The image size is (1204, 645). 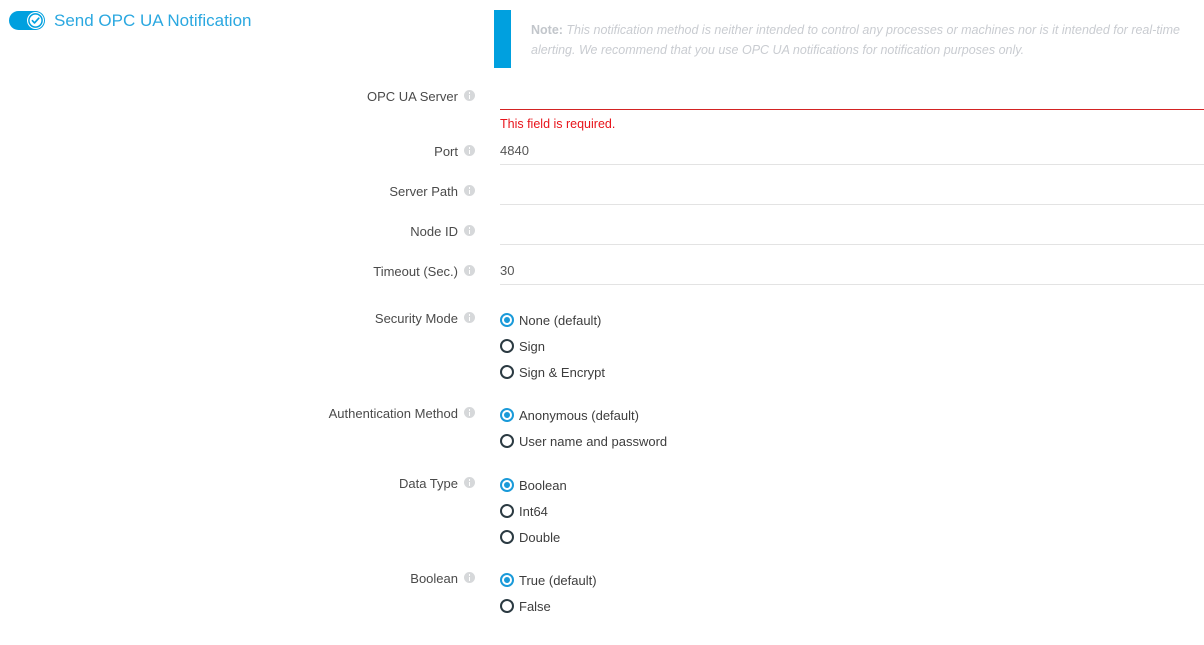 I want to click on radio-option-security-sign: Sign, so click(x=852, y=346).